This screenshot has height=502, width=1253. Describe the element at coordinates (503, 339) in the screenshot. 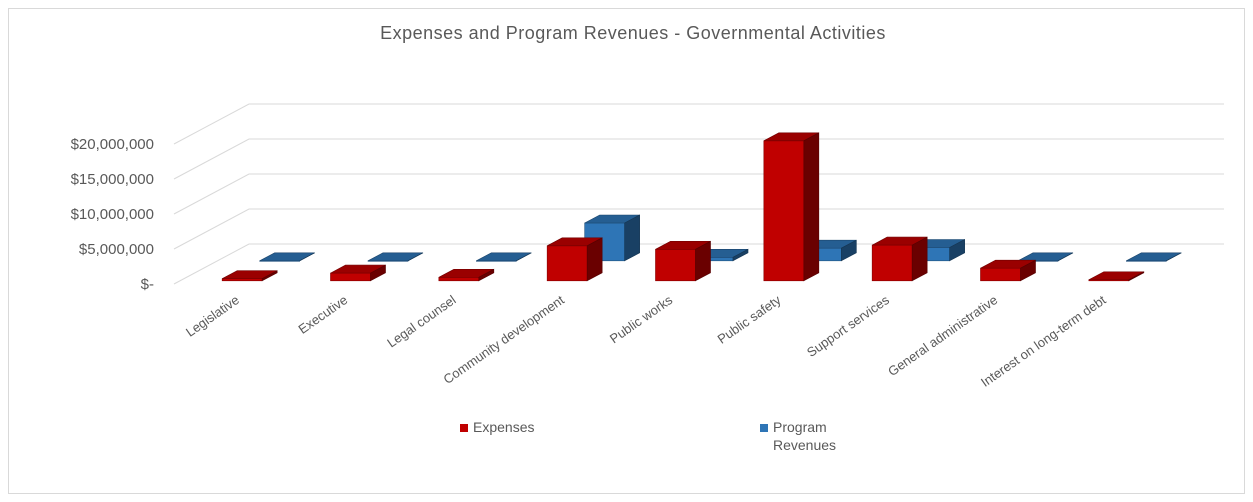

I see `x-tick-label: Community development` at that location.